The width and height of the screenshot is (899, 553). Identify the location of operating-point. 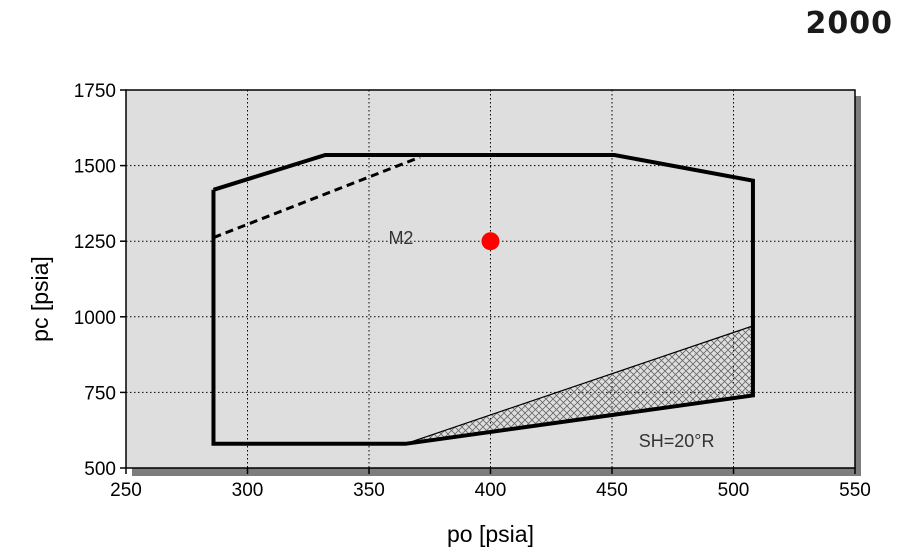
(490, 241).